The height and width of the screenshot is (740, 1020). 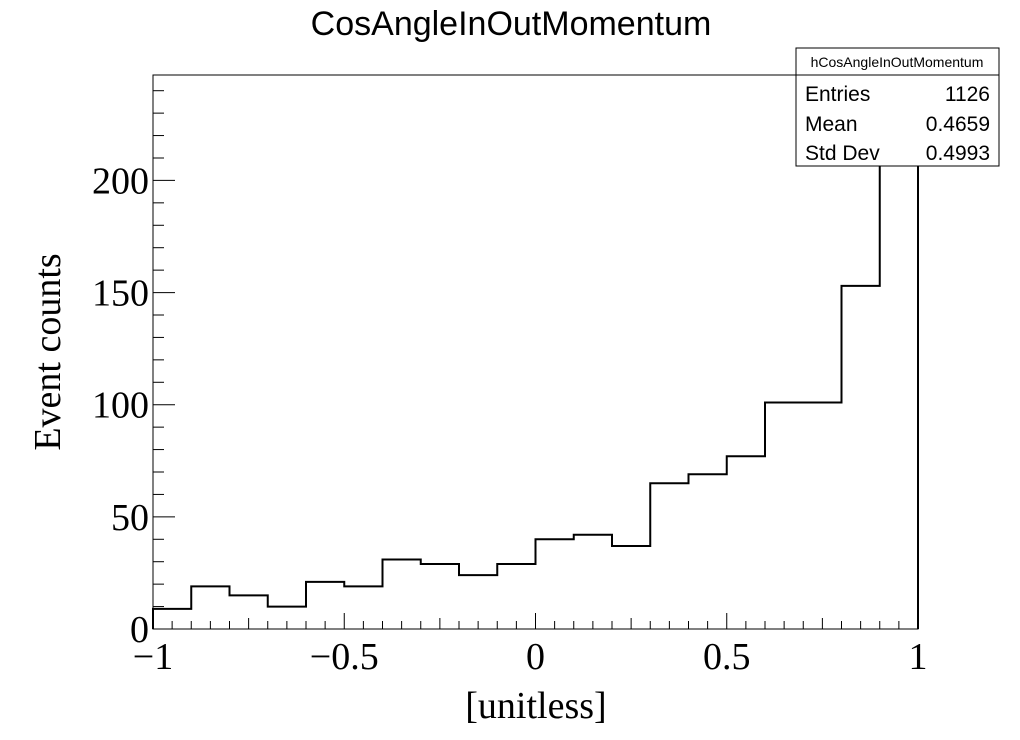 I want to click on y-tick-label: 0, so click(x=139, y=630).